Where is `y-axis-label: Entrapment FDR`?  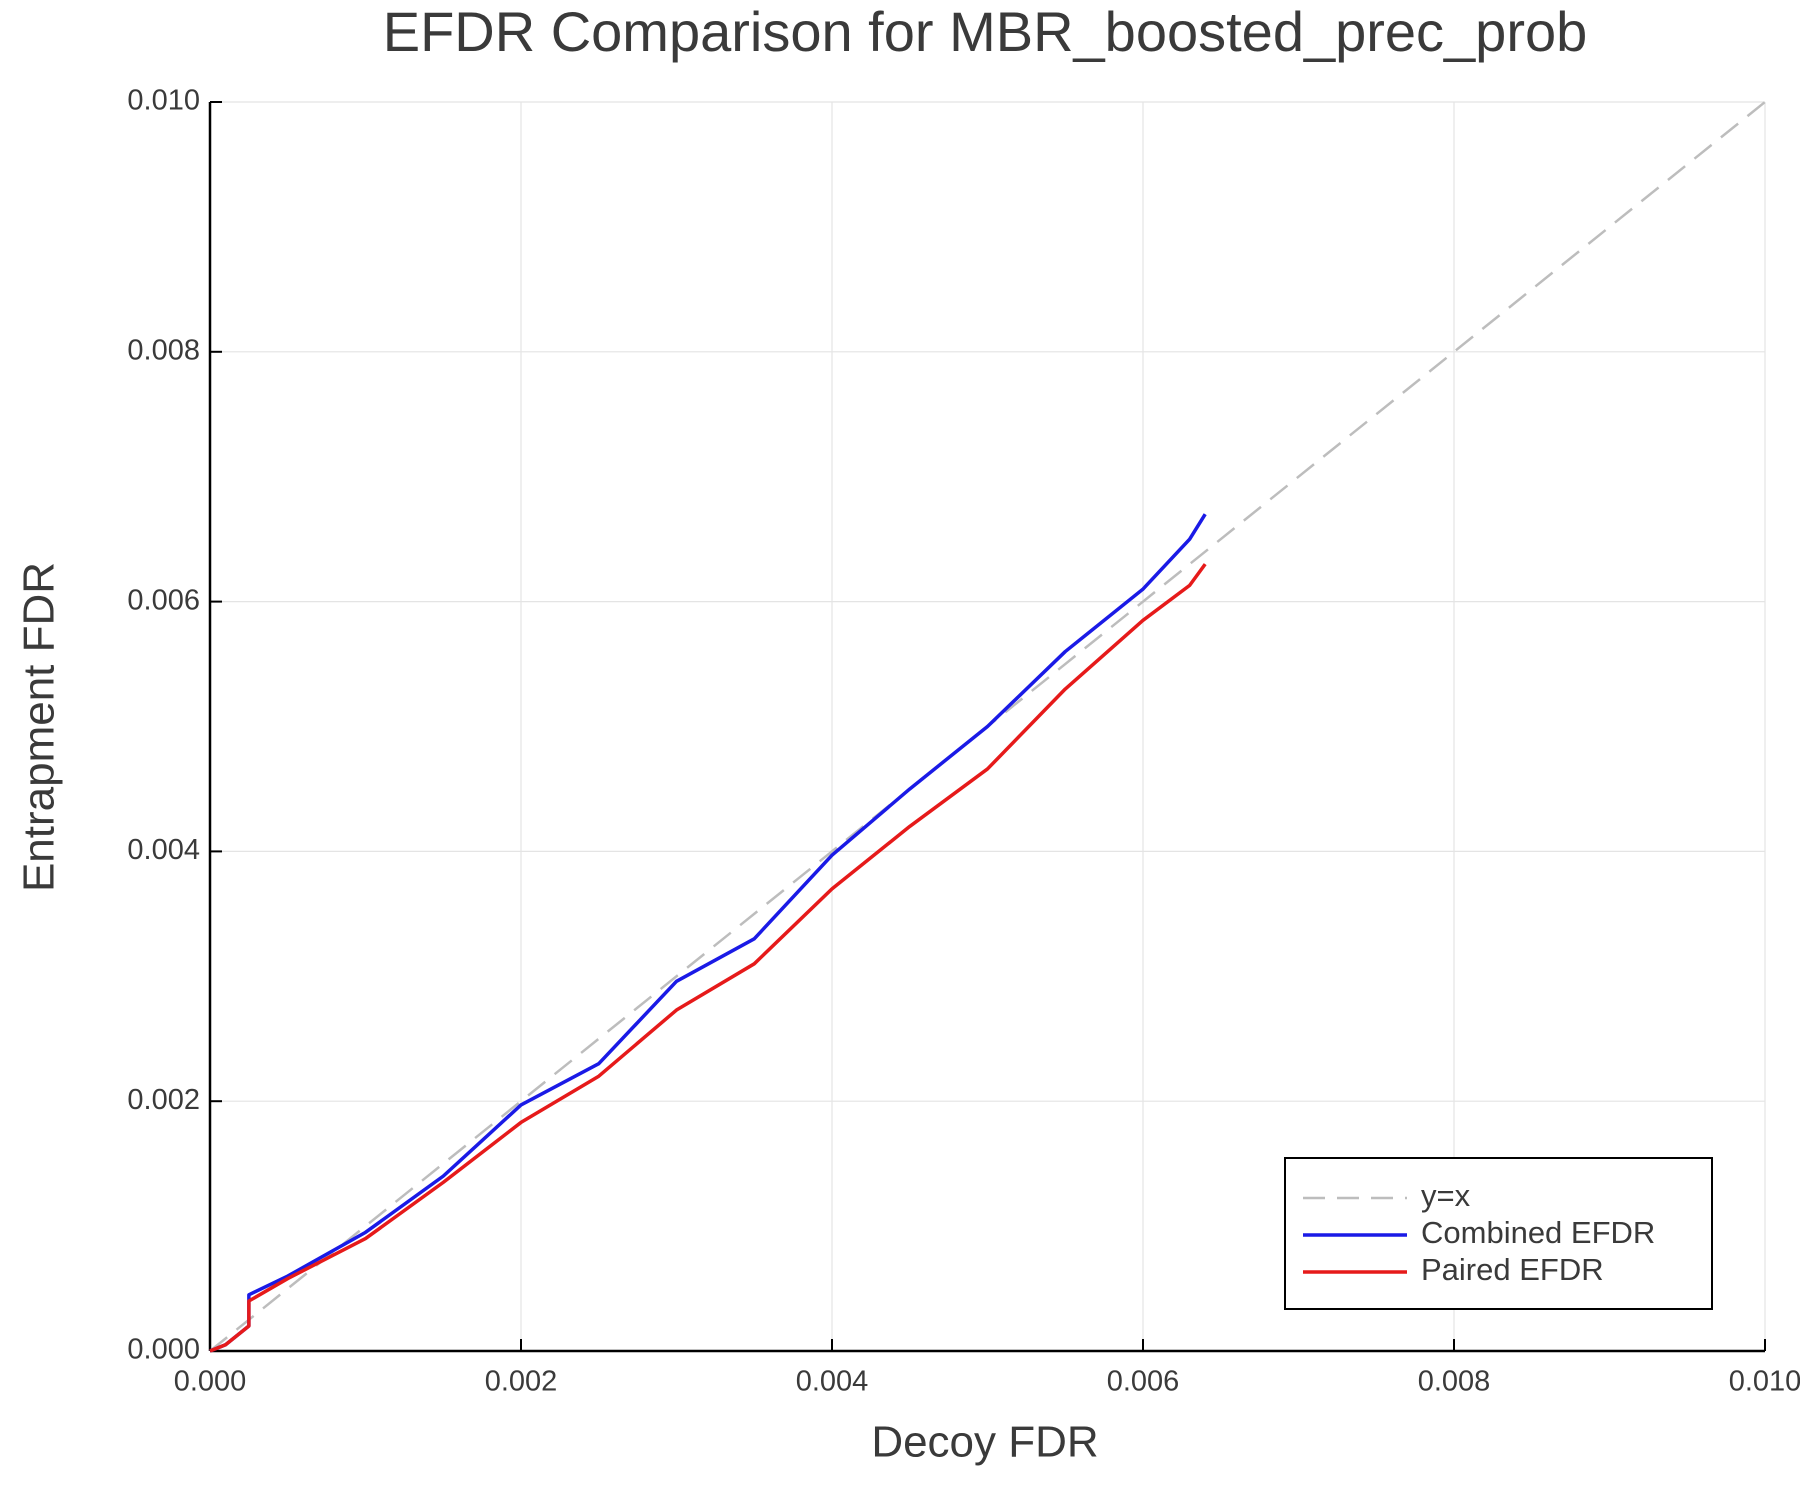
y-axis-label: Entrapment FDR is located at coordinates (39, 727).